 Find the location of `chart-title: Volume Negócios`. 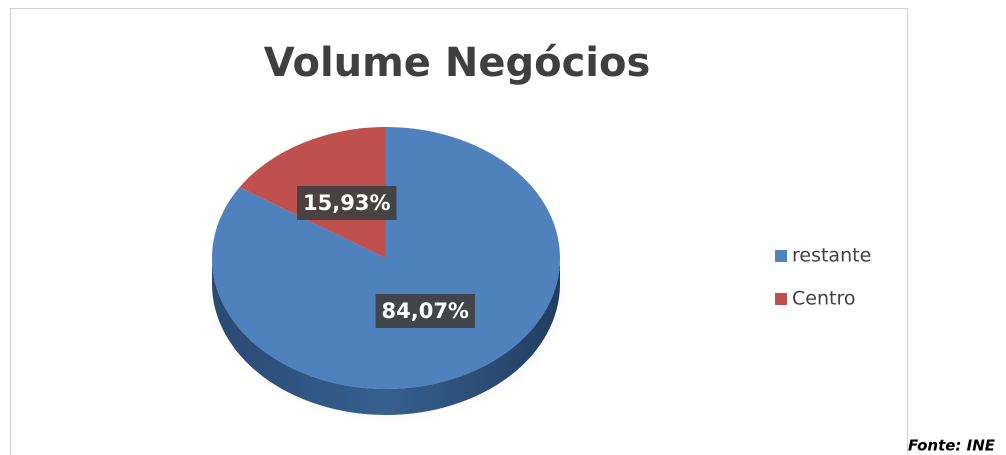

chart-title: Volume Negócios is located at coordinates (457, 63).